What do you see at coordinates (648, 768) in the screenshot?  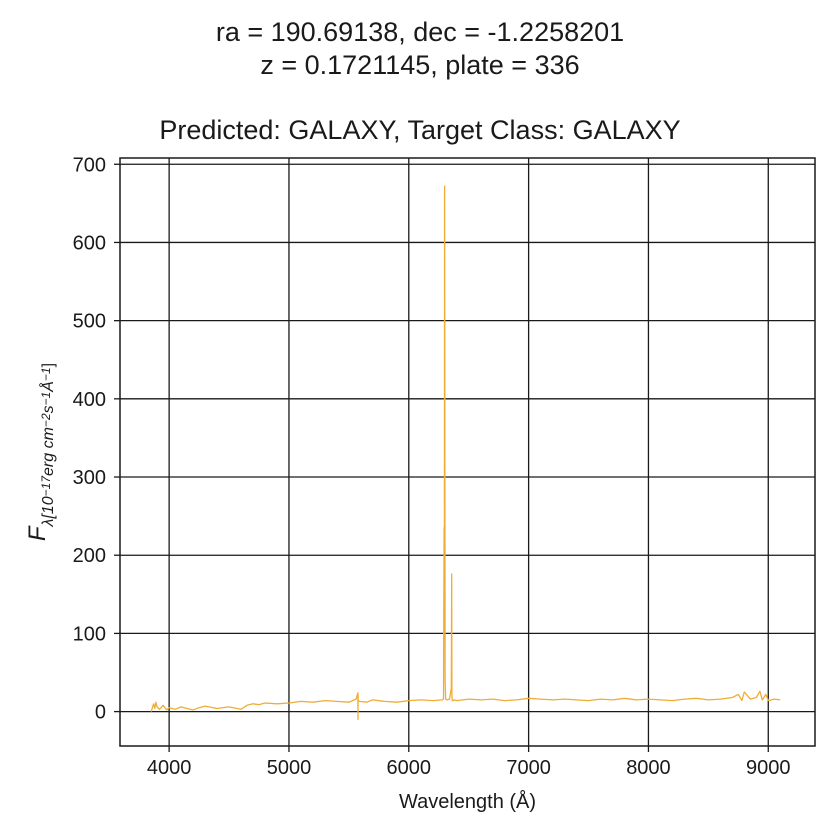 I see `x-tick-label: 8000` at bounding box center [648, 768].